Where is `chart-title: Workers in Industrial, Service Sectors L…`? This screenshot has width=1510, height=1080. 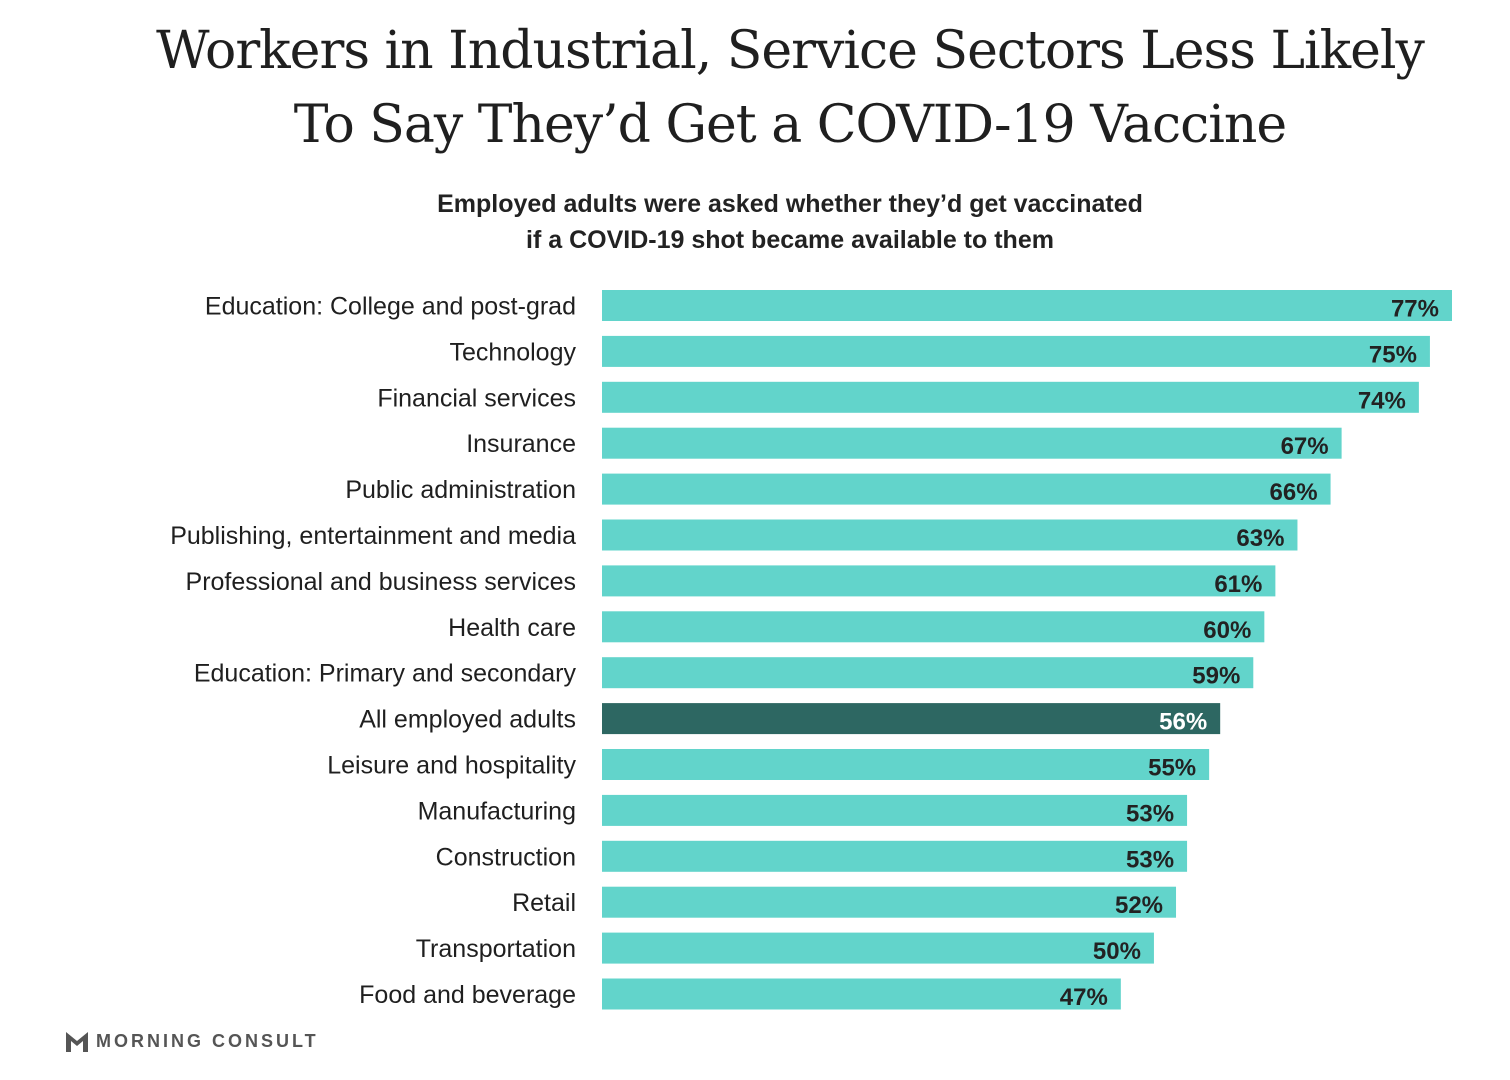
chart-title: Workers in Industrial, Service Sectors L… is located at coordinates (755, 88).